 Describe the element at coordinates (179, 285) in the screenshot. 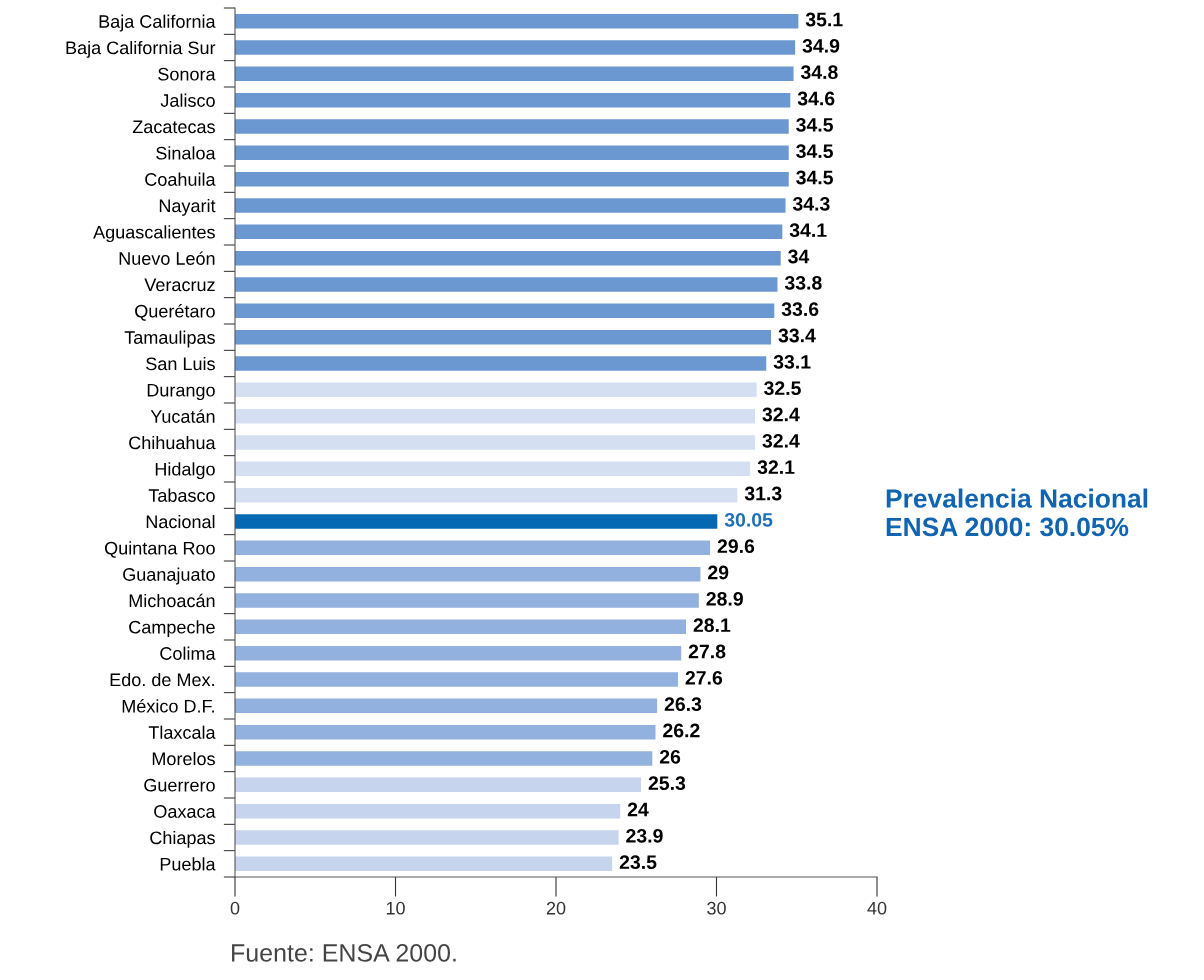

I see `y-tick-label: Veracruz` at that location.